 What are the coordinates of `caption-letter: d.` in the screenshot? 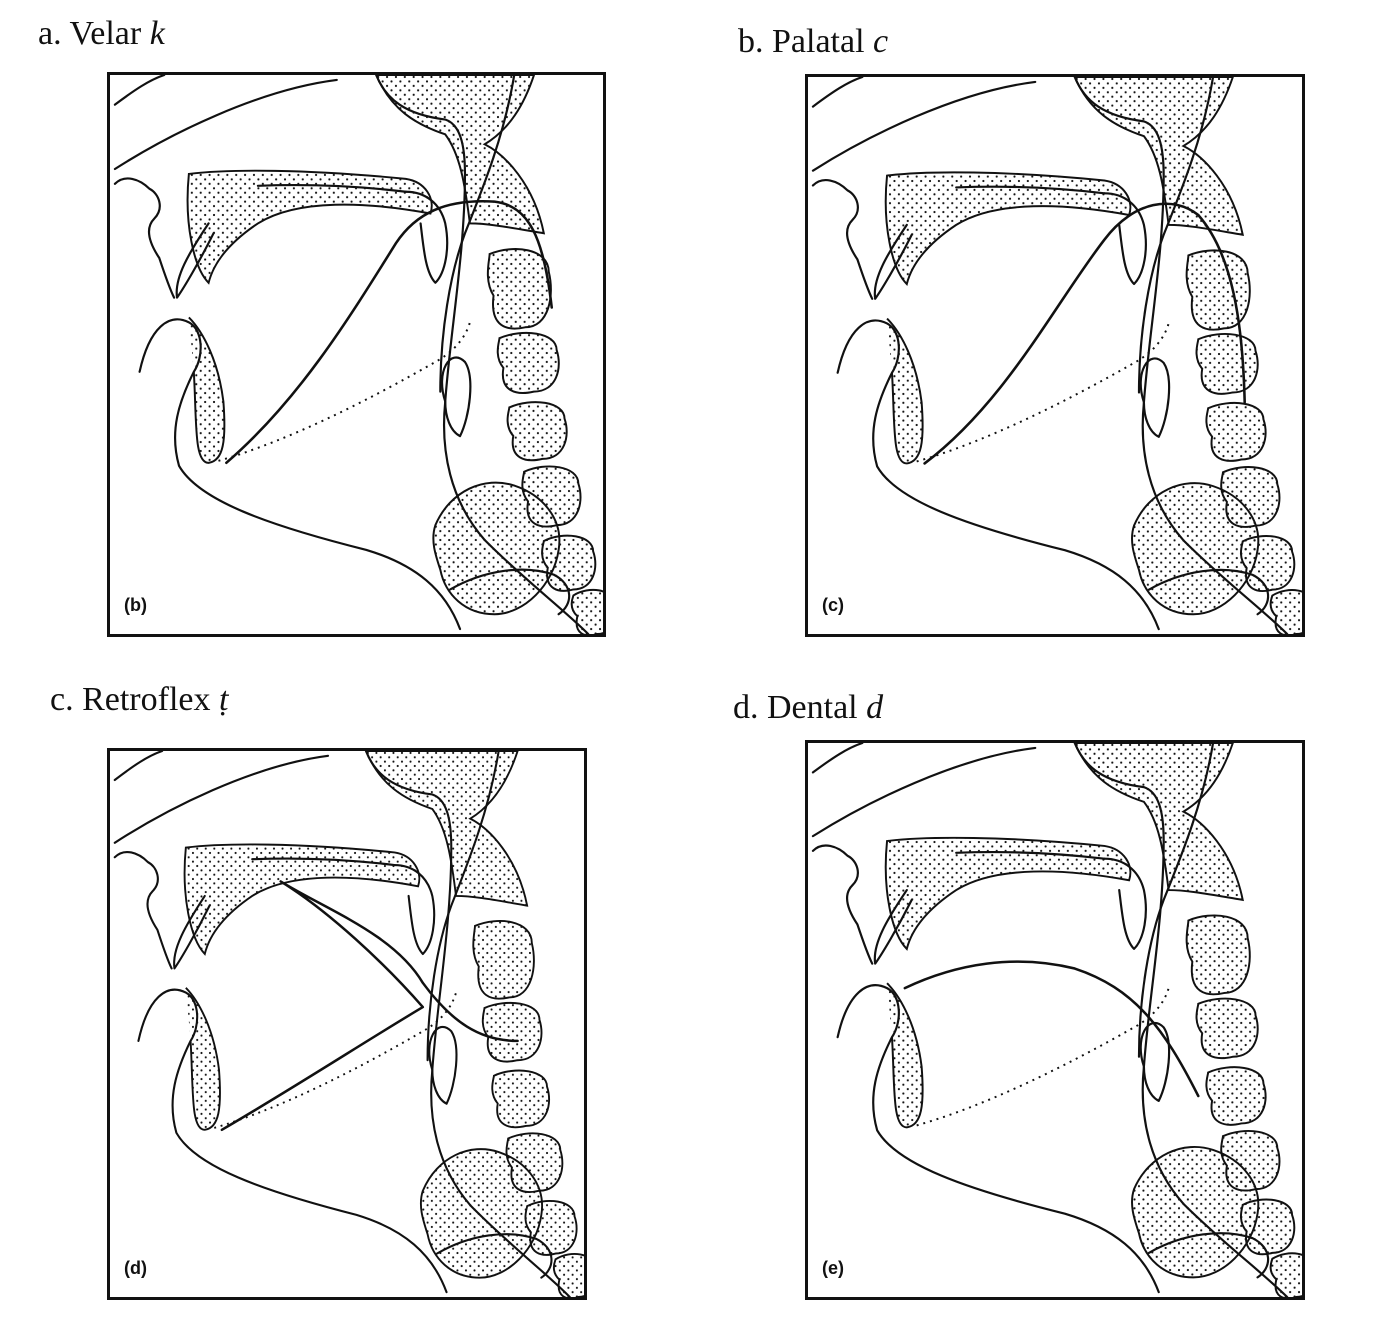 It's located at (746, 707).